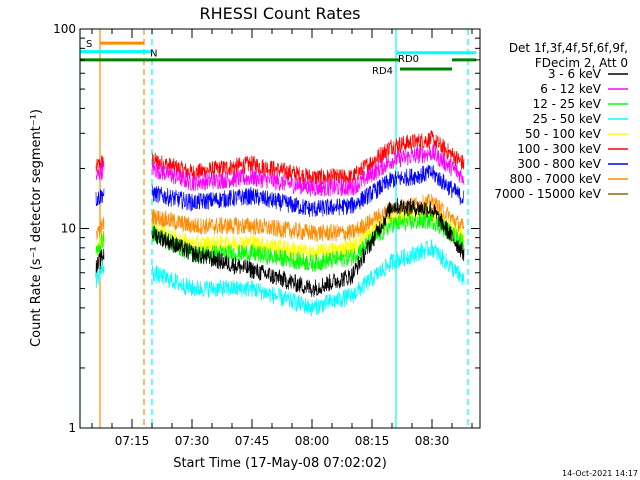 The width and height of the screenshot is (640, 480). What do you see at coordinates (567, 104) in the screenshot?
I see `legend-label-2: 12 - 25 keV` at bounding box center [567, 104].